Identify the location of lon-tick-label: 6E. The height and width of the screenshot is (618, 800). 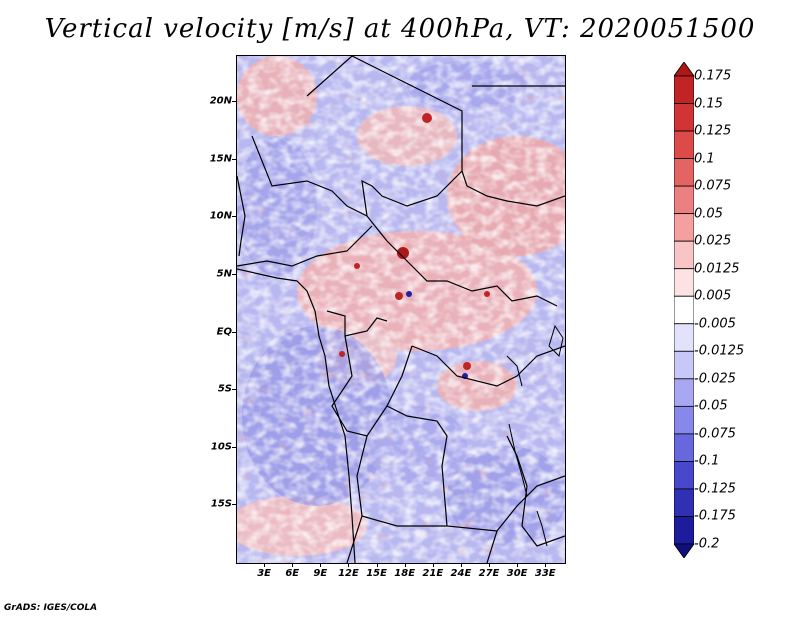
(292, 573).